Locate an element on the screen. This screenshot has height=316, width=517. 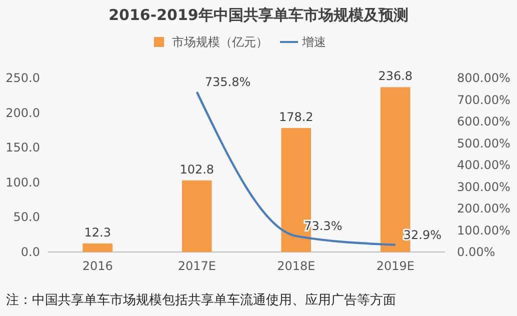
y-tick-label: 0.0 is located at coordinates (30, 252).